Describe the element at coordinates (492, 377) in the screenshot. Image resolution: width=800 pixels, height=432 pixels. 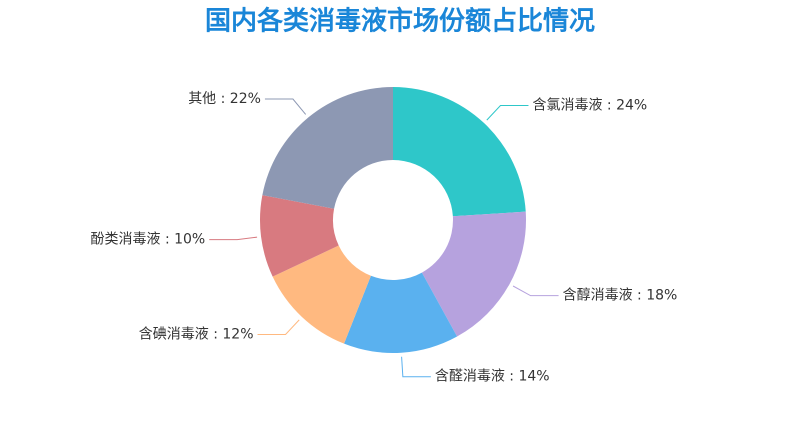
I see `data-label: 含醛消毒液 : 14%` at that location.